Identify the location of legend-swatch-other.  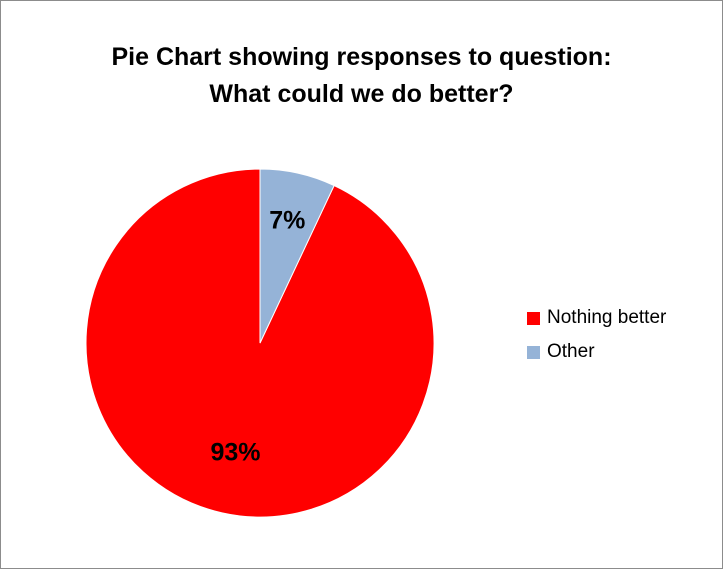
(533, 352).